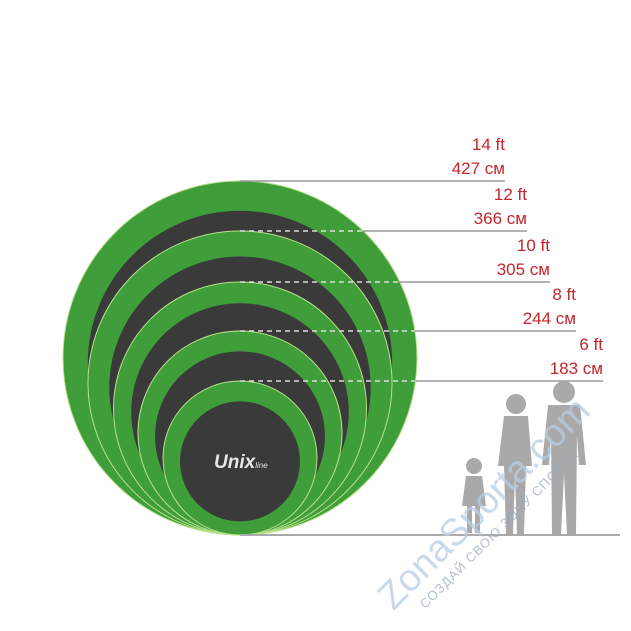  Describe the element at coordinates (523, 258) in the screenshot. I see `size-label: 10 ft 305 см` at that location.